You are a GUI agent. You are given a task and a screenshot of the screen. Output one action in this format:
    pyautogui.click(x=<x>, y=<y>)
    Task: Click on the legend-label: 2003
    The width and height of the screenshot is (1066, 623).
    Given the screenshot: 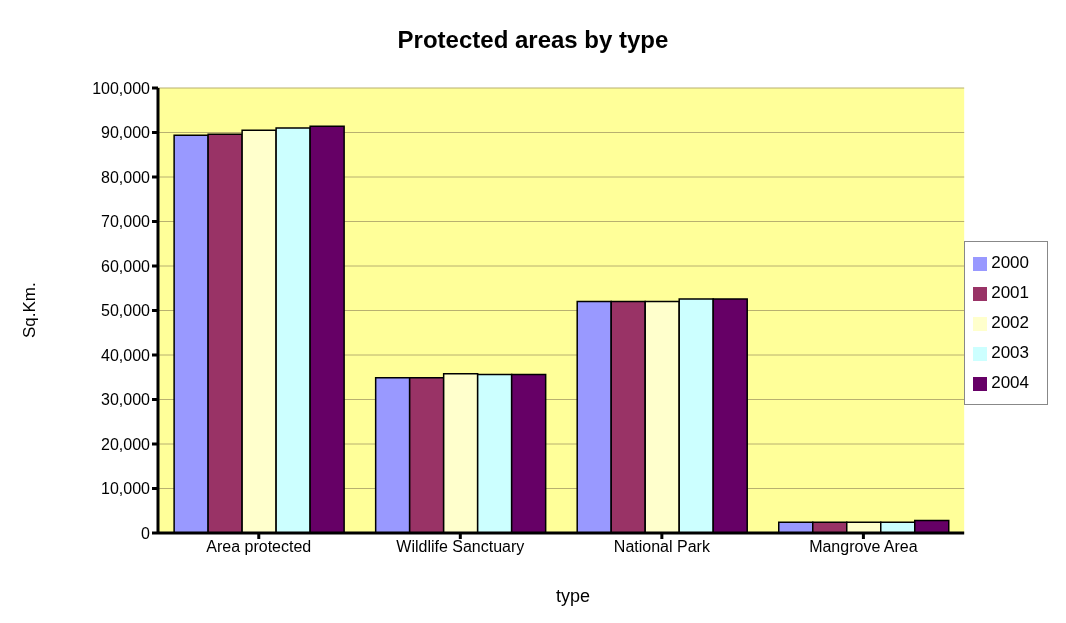 What is the action you would take?
    pyautogui.click(x=1010, y=352)
    